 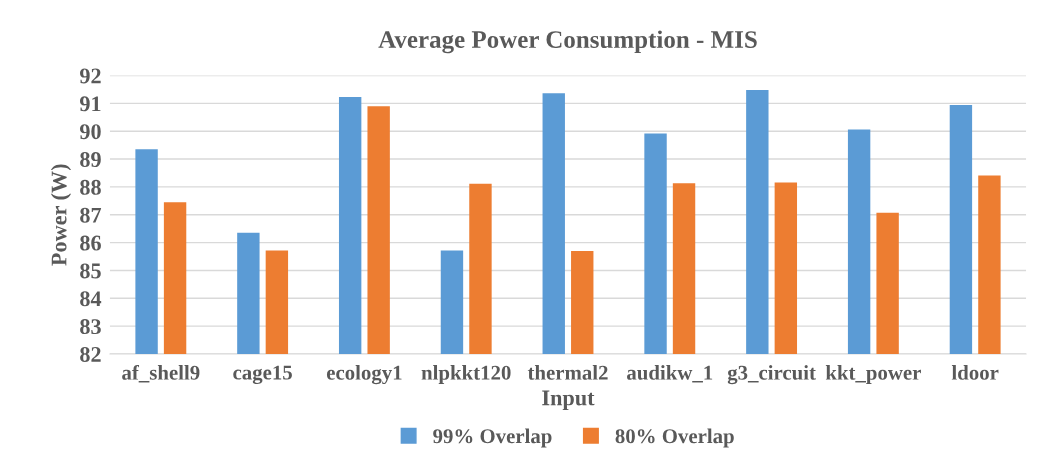 I want to click on y-tick-label: 85, so click(x=90, y=271).